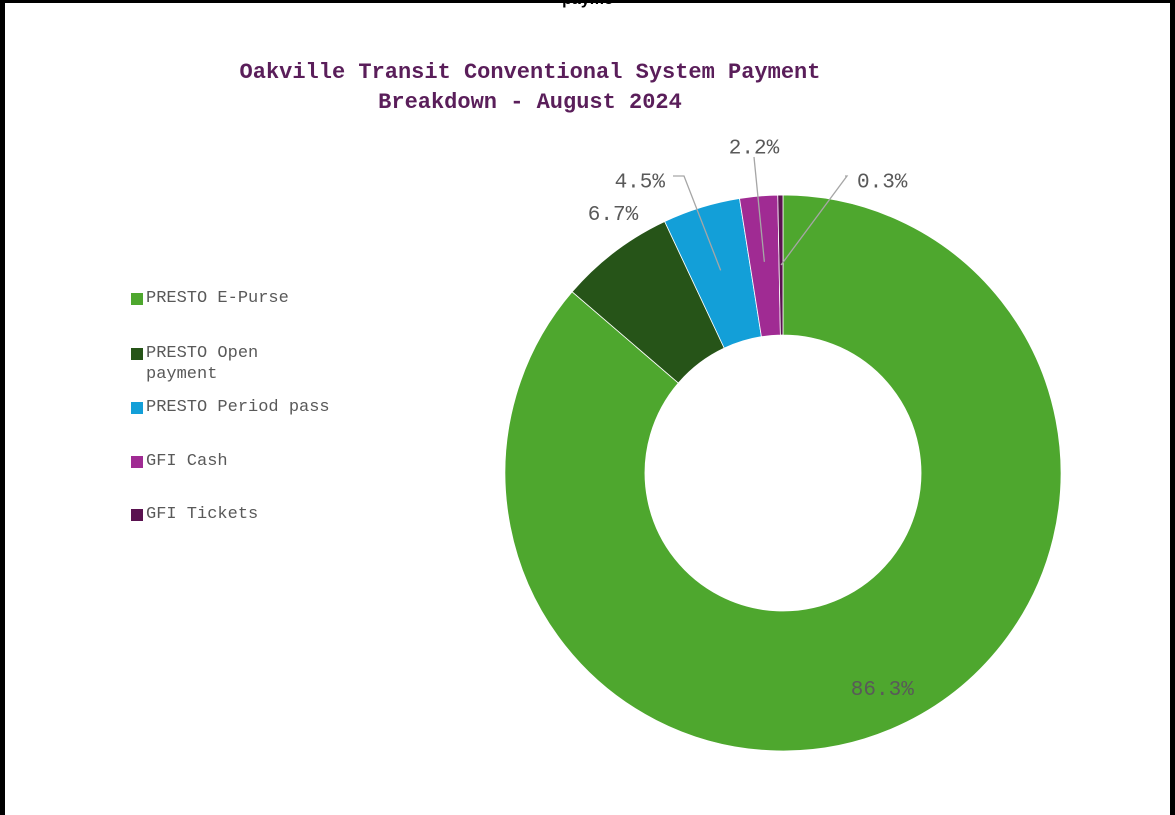 This screenshot has width=1175, height=815. Describe the element at coordinates (759, 209) in the screenshot. I see `leader-line-gfi-cash` at that location.